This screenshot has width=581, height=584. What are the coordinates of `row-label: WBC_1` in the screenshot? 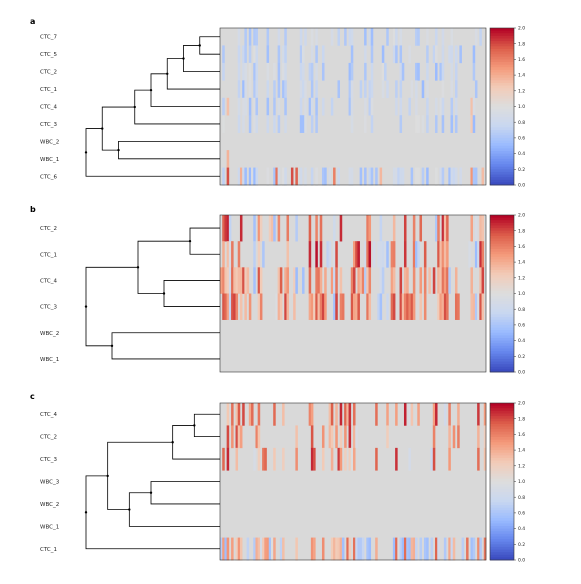 It's located at (49, 527).